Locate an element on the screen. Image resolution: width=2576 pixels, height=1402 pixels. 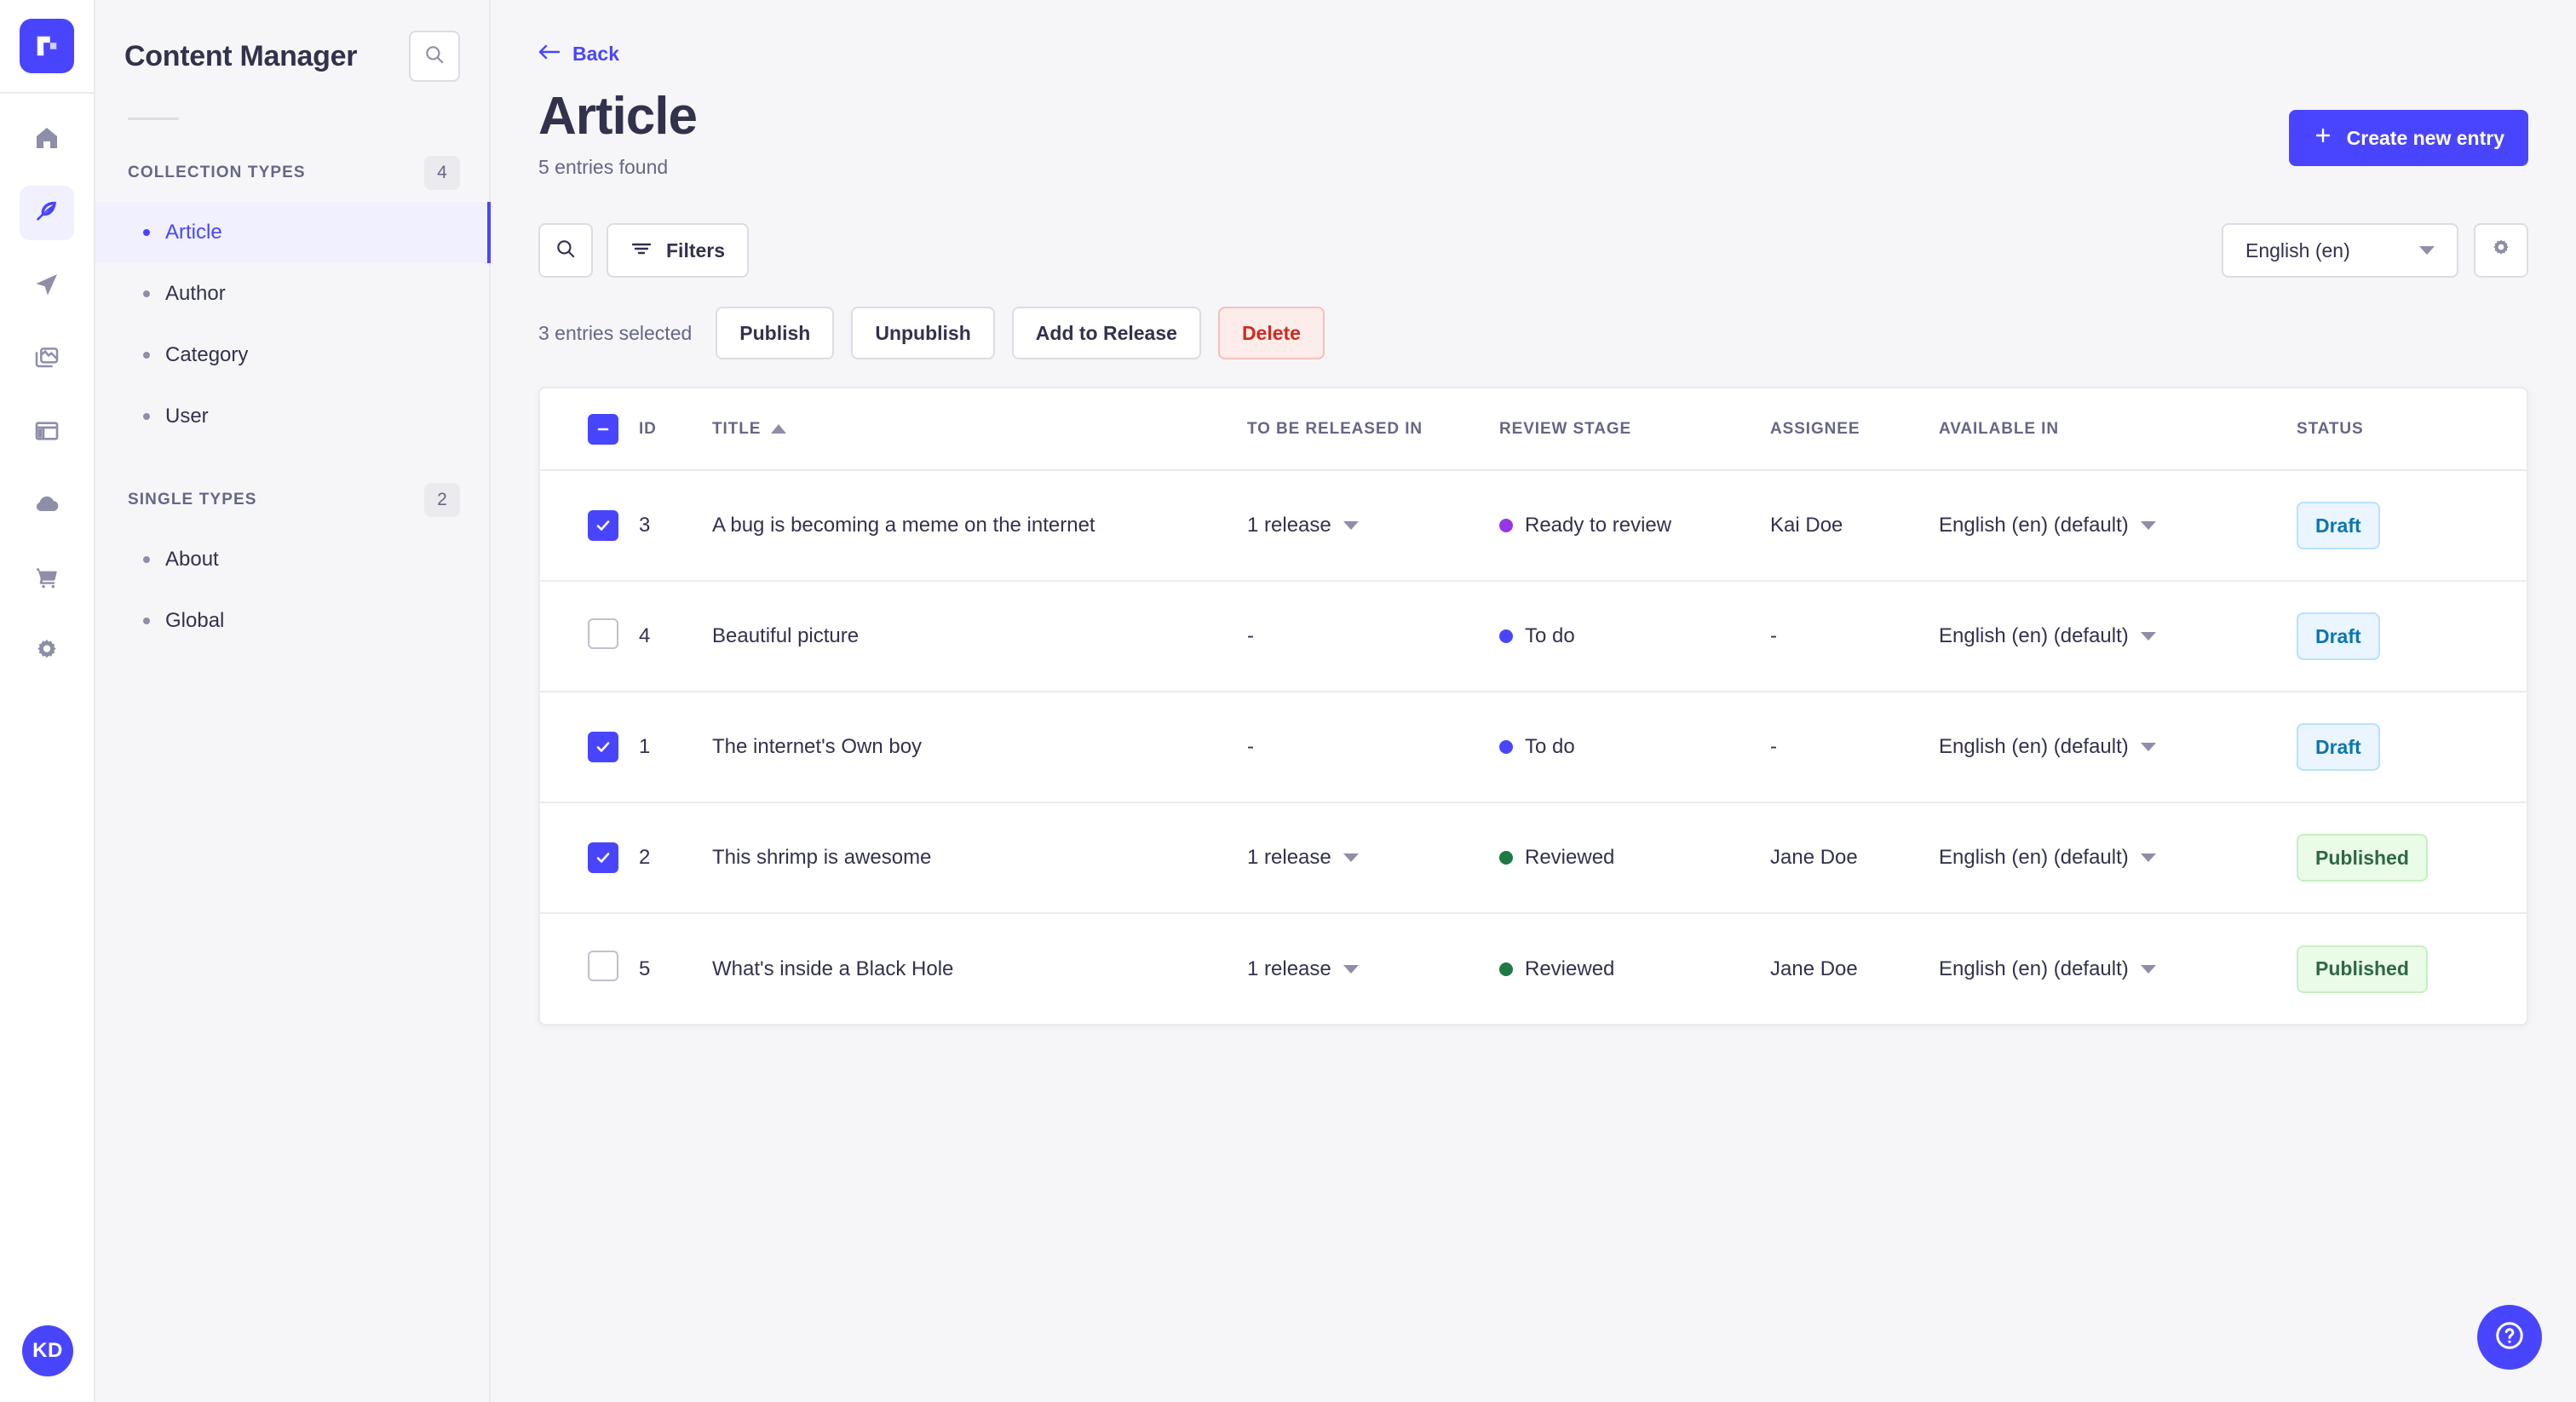
entries-count-label: 5 entries found is located at coordinates (603, 167).